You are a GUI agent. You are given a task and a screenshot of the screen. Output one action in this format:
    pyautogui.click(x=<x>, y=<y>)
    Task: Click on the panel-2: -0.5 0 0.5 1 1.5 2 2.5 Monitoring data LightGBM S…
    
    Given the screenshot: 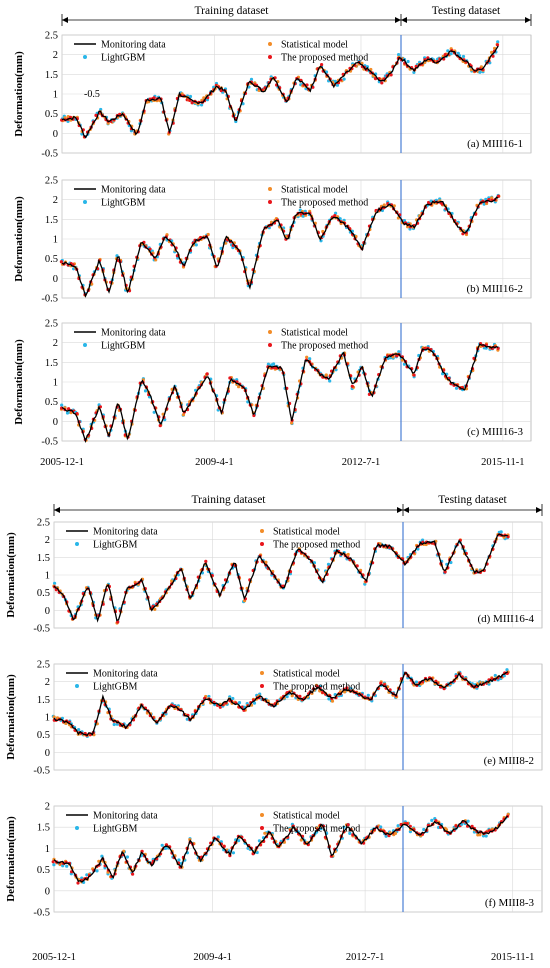 What is the action you would take?
    pyautogui.click(x=272, y=240)
    